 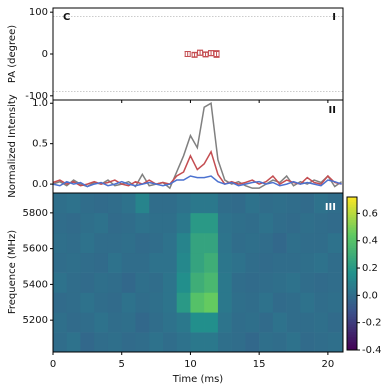 What do you see at coordinates (370, 213) in the screenshot?
I see `colorbar-tick-label: 0.6` at bounding box center [370, 213].